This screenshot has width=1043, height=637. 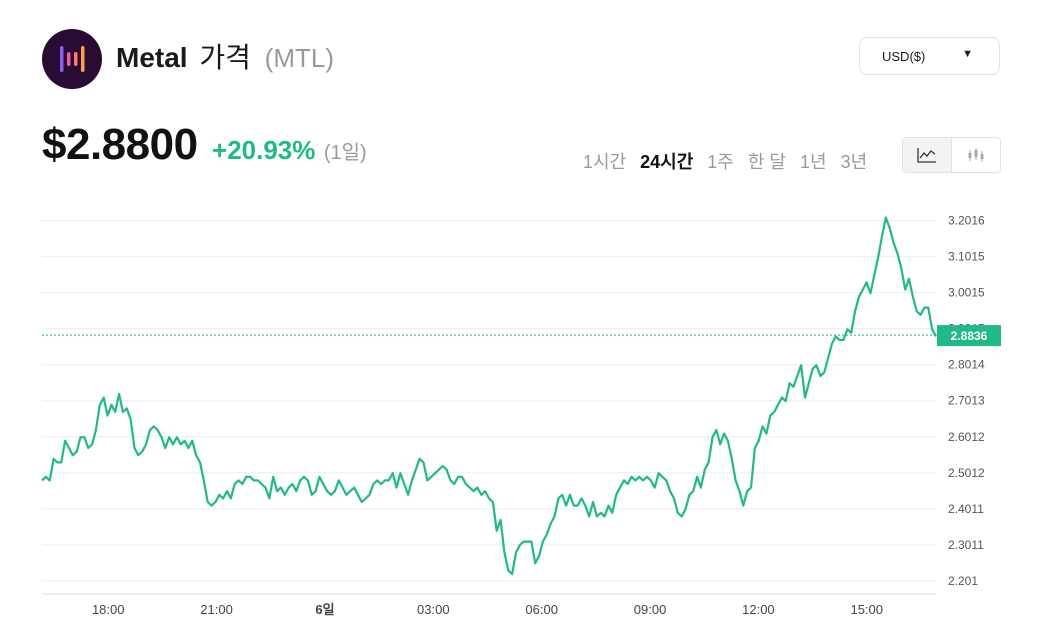 What do you see at coordinates (216, 609) in the screenshot?
I see `x-tick-label: 21:00` at bounding box center [216, 609].